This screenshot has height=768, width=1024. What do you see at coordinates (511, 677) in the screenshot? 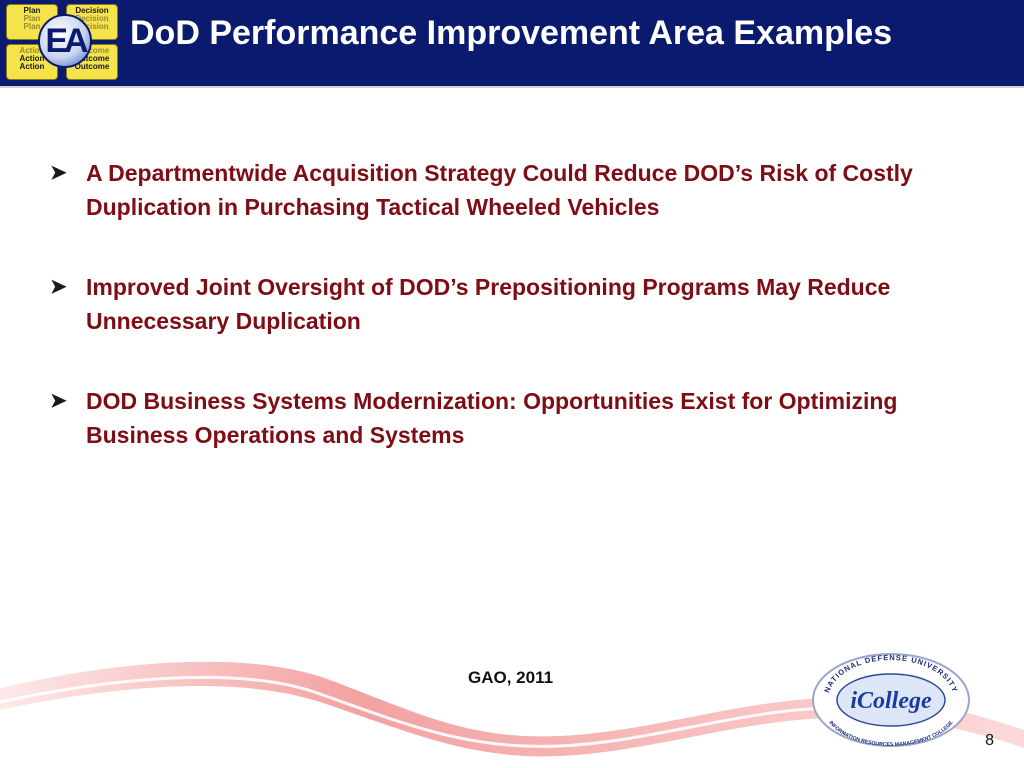
I see `source-citation: GAO, 2011` at bounding box center [511, 677].